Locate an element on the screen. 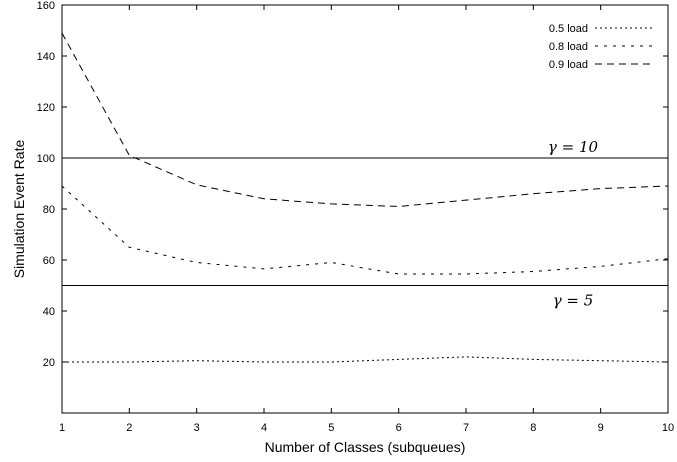 The height and width of the screenshot is (462, 677). legend-label-0-8-load: 0.8 load is located at coordinates (568, 47).